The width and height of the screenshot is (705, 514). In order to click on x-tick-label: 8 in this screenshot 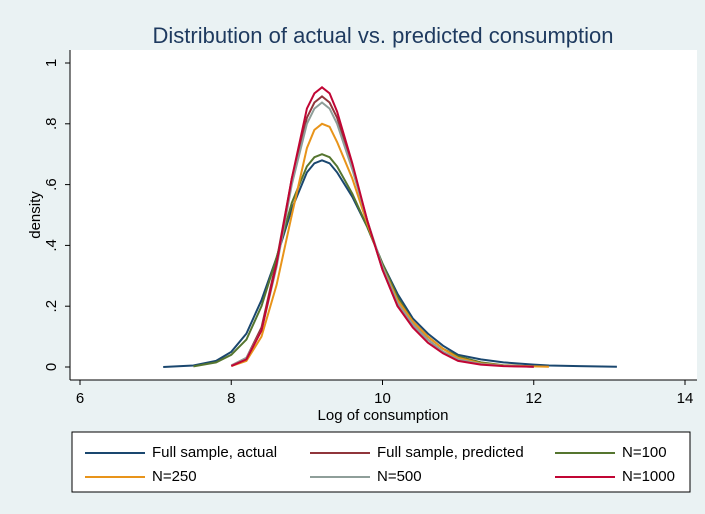, I will do `click(231, 398)`.